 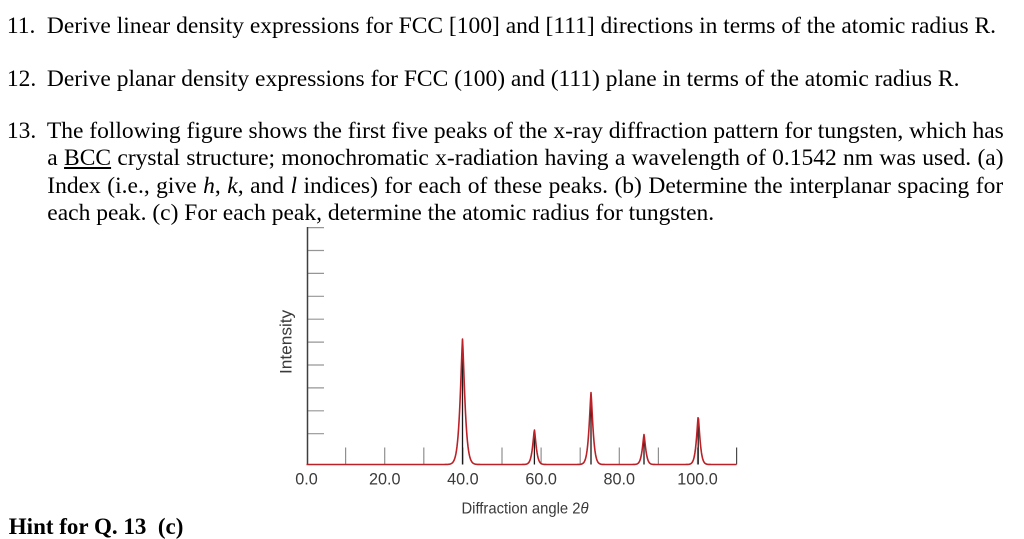 What do you see at coordinates (620, 479) in the screenshot?
I see `svg-text: 80.0` at bounding box center [620, 479].